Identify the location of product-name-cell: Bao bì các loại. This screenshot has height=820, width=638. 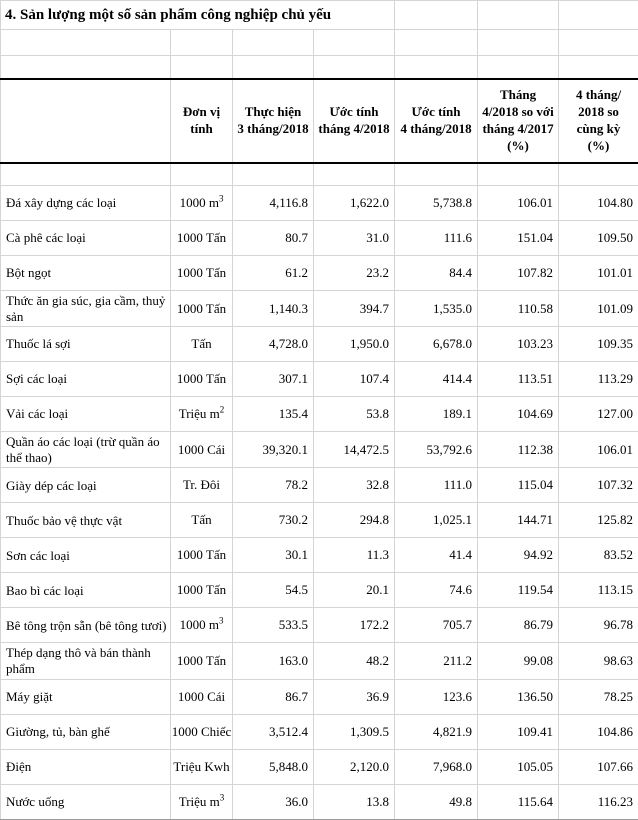
(86, 590).